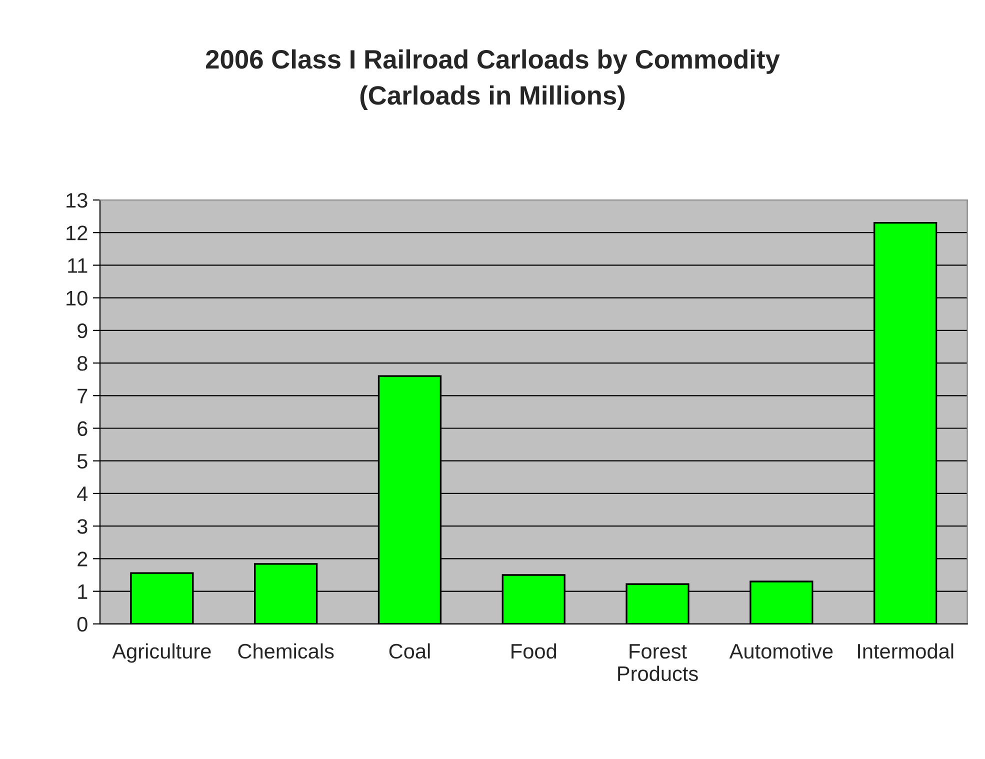  Describe the element at coordinates (83, 330) in the screenshot. I see `y-tick-label: 9` at that location.